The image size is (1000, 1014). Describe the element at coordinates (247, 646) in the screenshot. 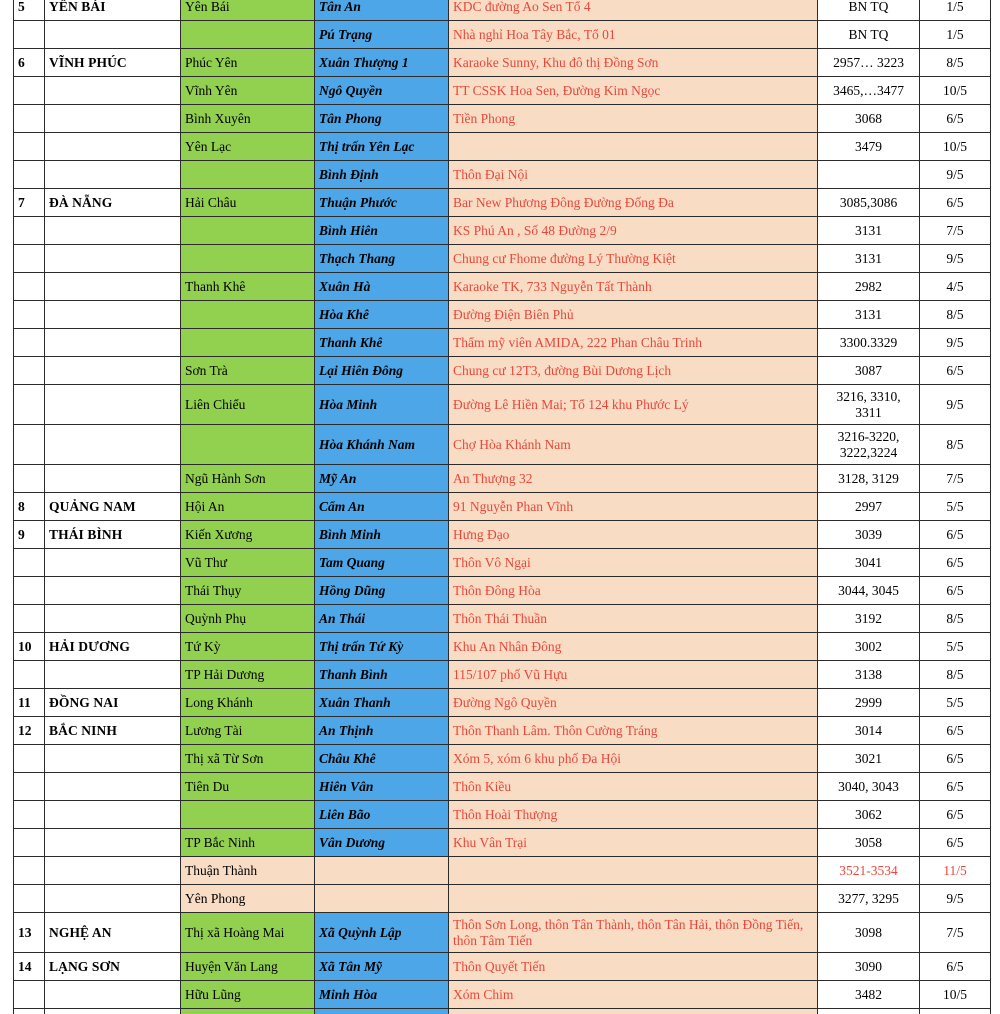

I see `cell-district: Tứ Kỳ` at that location.